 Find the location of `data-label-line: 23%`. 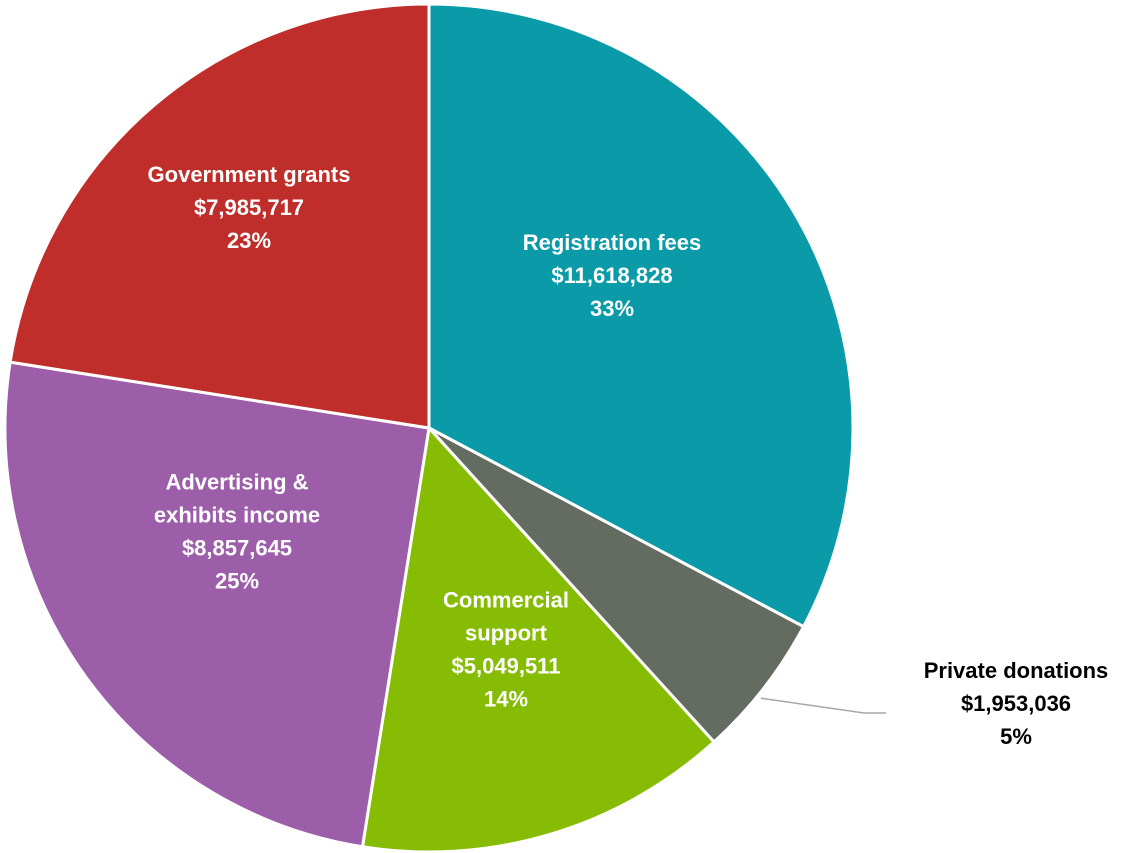

data-label-line: 23% is located at coordinates (249, 240).